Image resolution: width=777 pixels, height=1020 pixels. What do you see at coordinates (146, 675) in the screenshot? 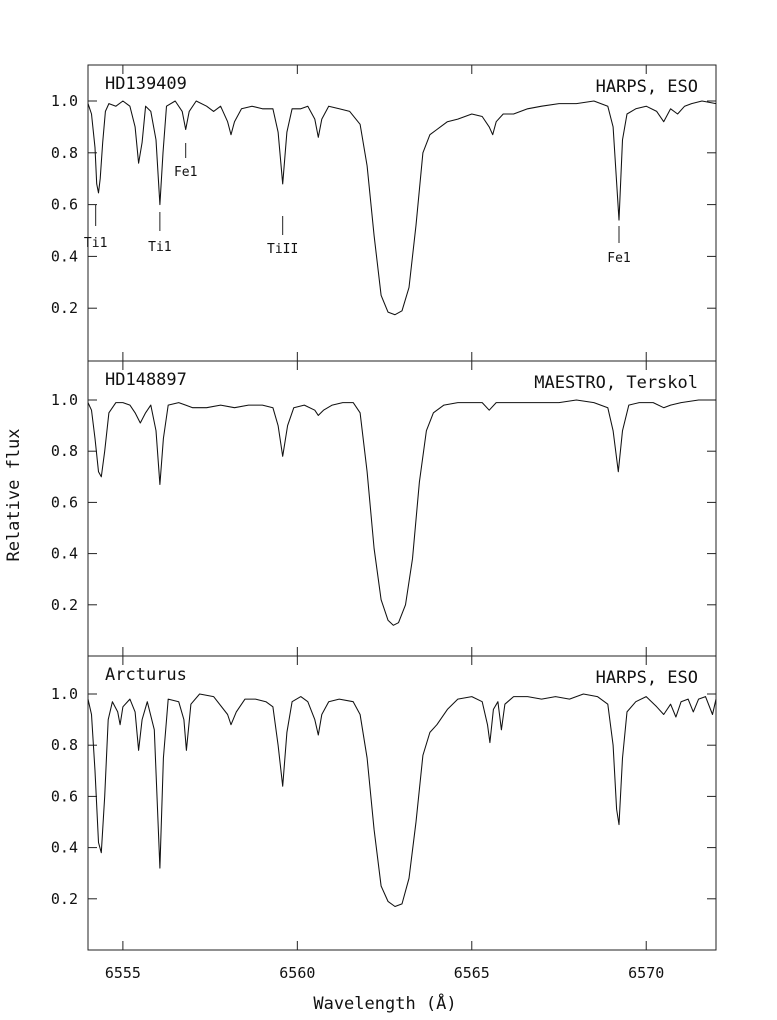
I see `star-label: Arcturus` at bounding box center [146, 675].